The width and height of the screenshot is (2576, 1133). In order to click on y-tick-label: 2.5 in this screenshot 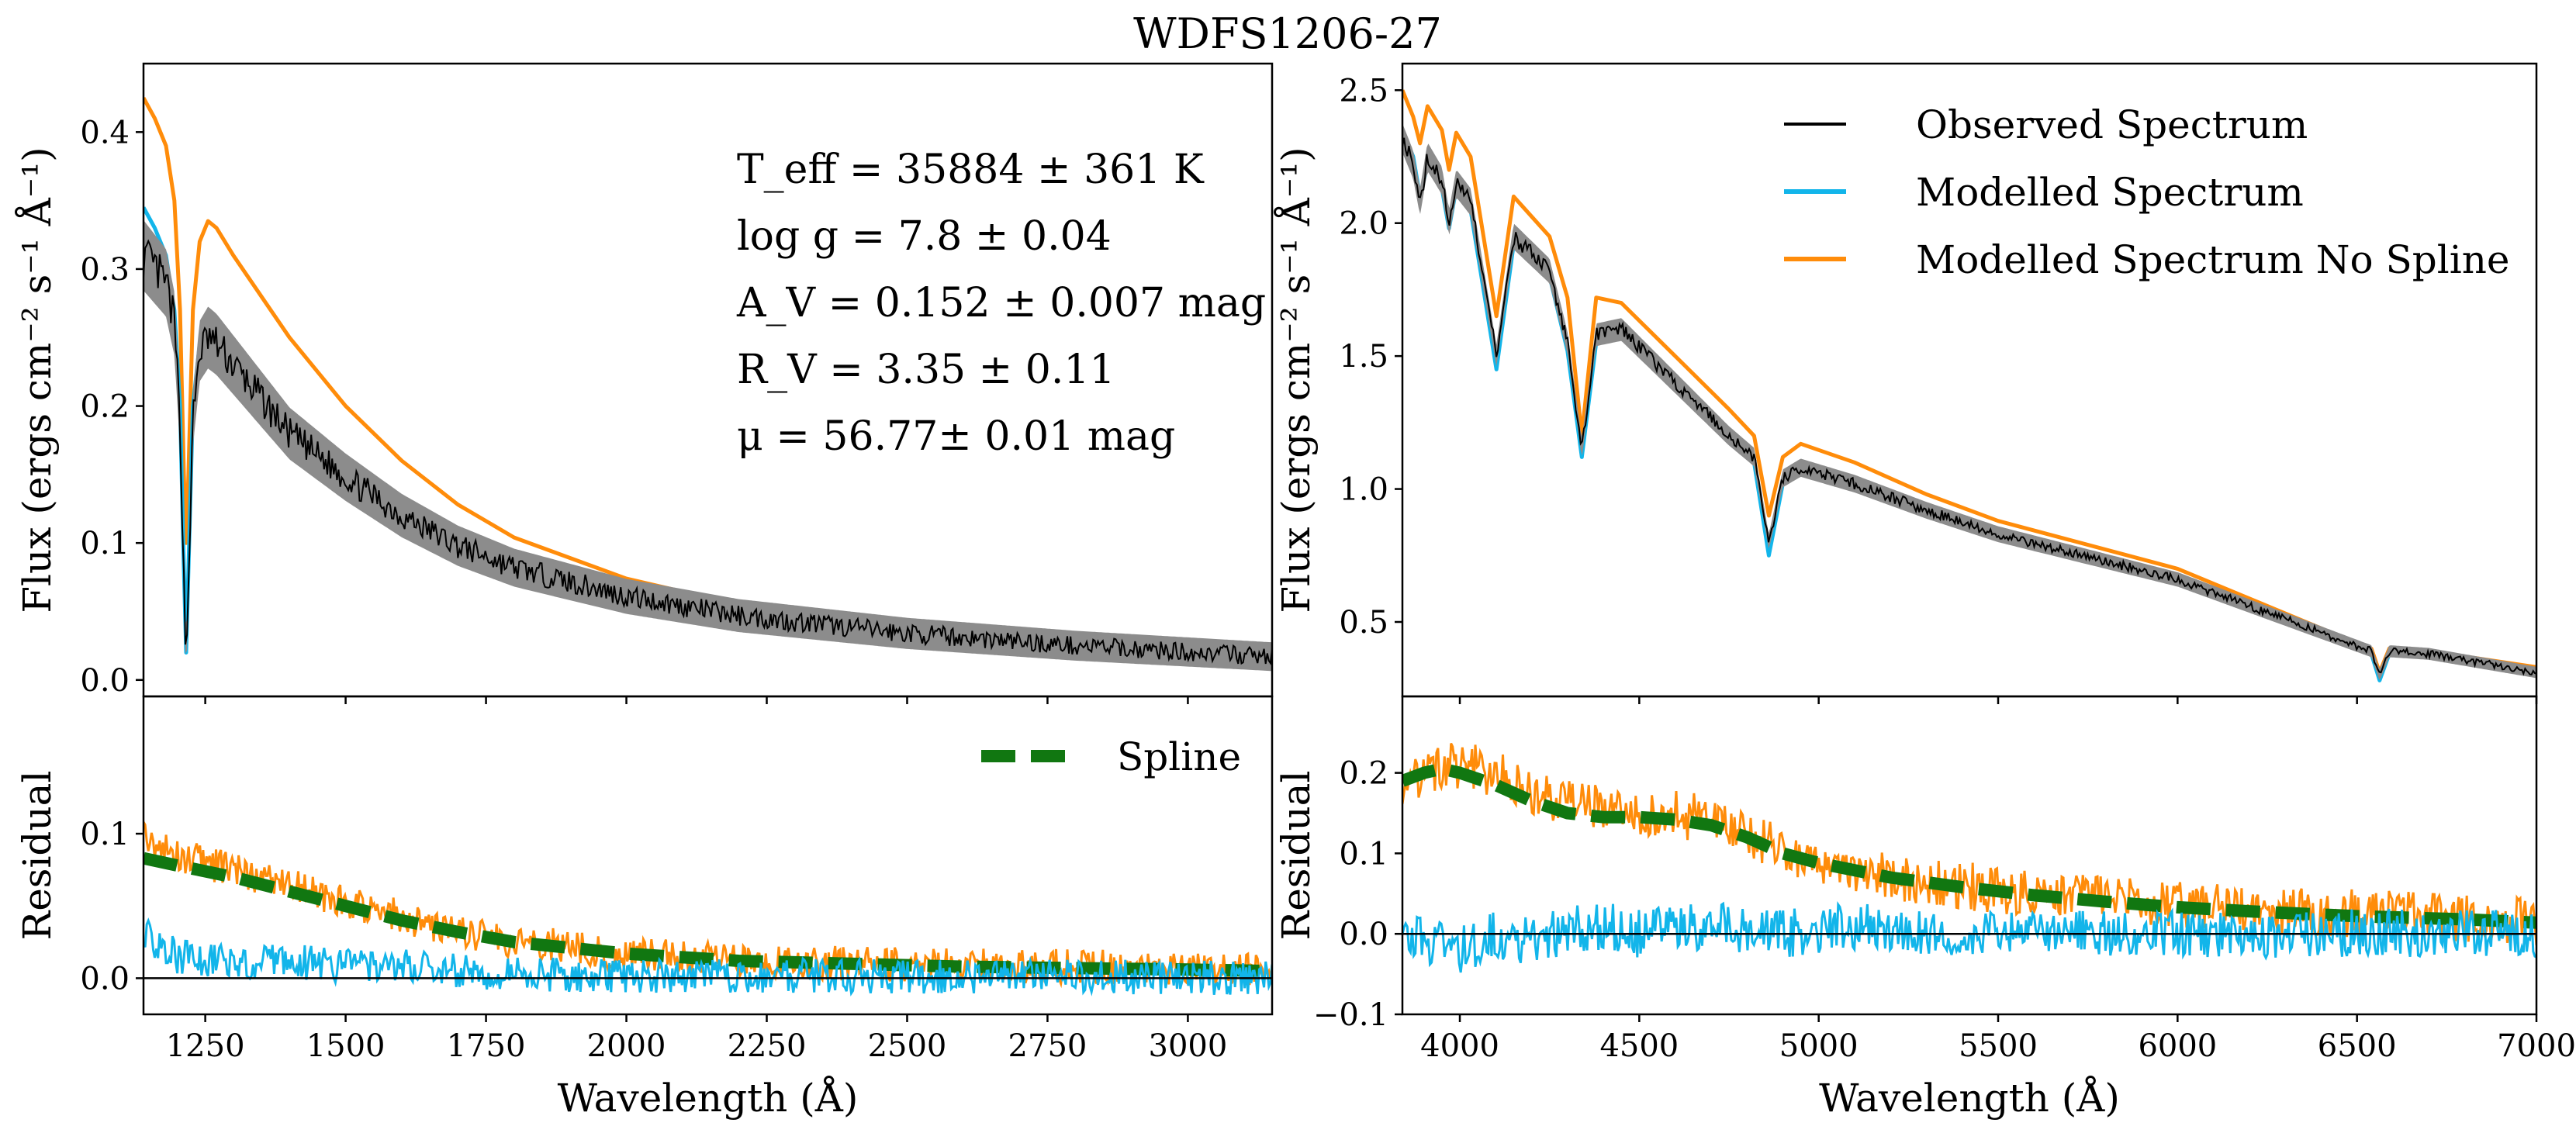, I will do `click(1363, 91)`.